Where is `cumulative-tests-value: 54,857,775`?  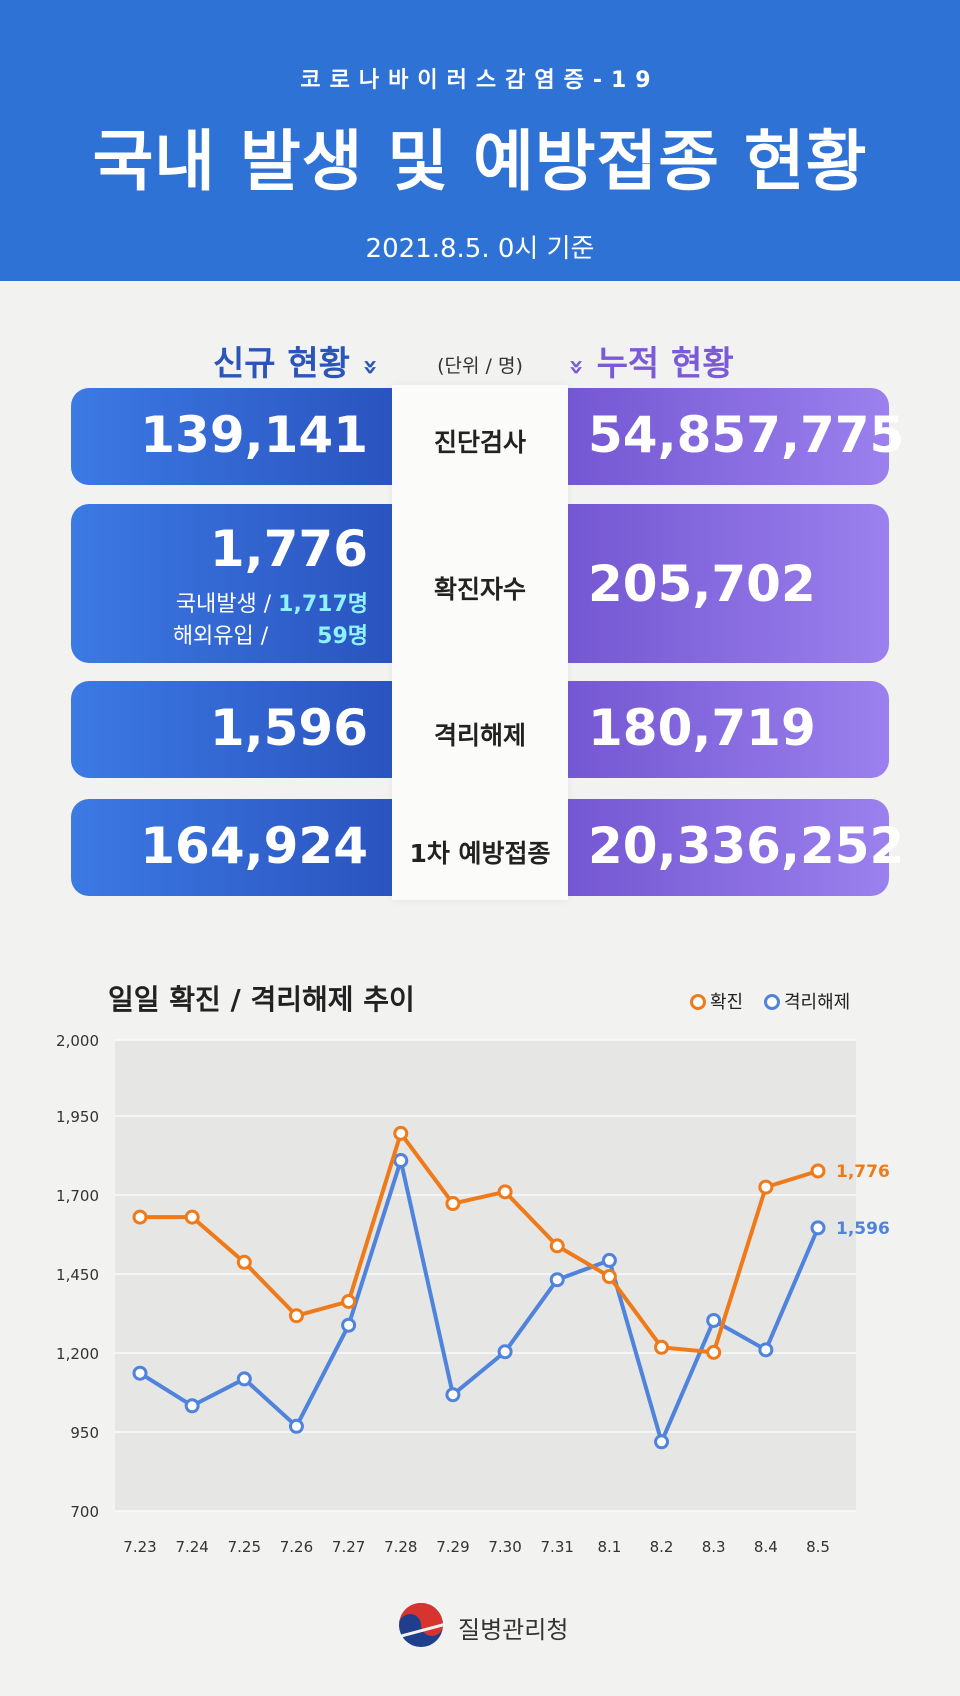 cumulative-tests-value: 54,857,775 is located at coordinates (746, 435).